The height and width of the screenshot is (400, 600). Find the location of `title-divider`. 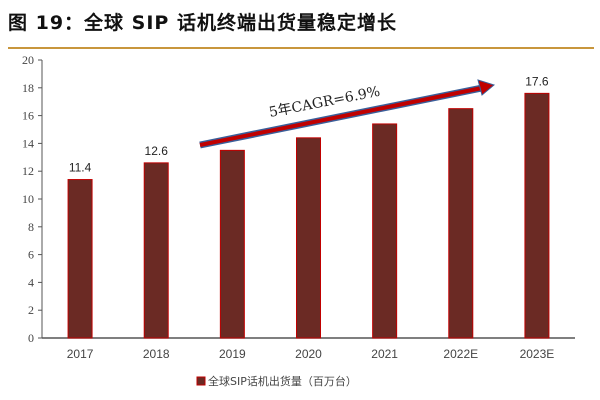

title-divider is located at coordinates (301, 48).